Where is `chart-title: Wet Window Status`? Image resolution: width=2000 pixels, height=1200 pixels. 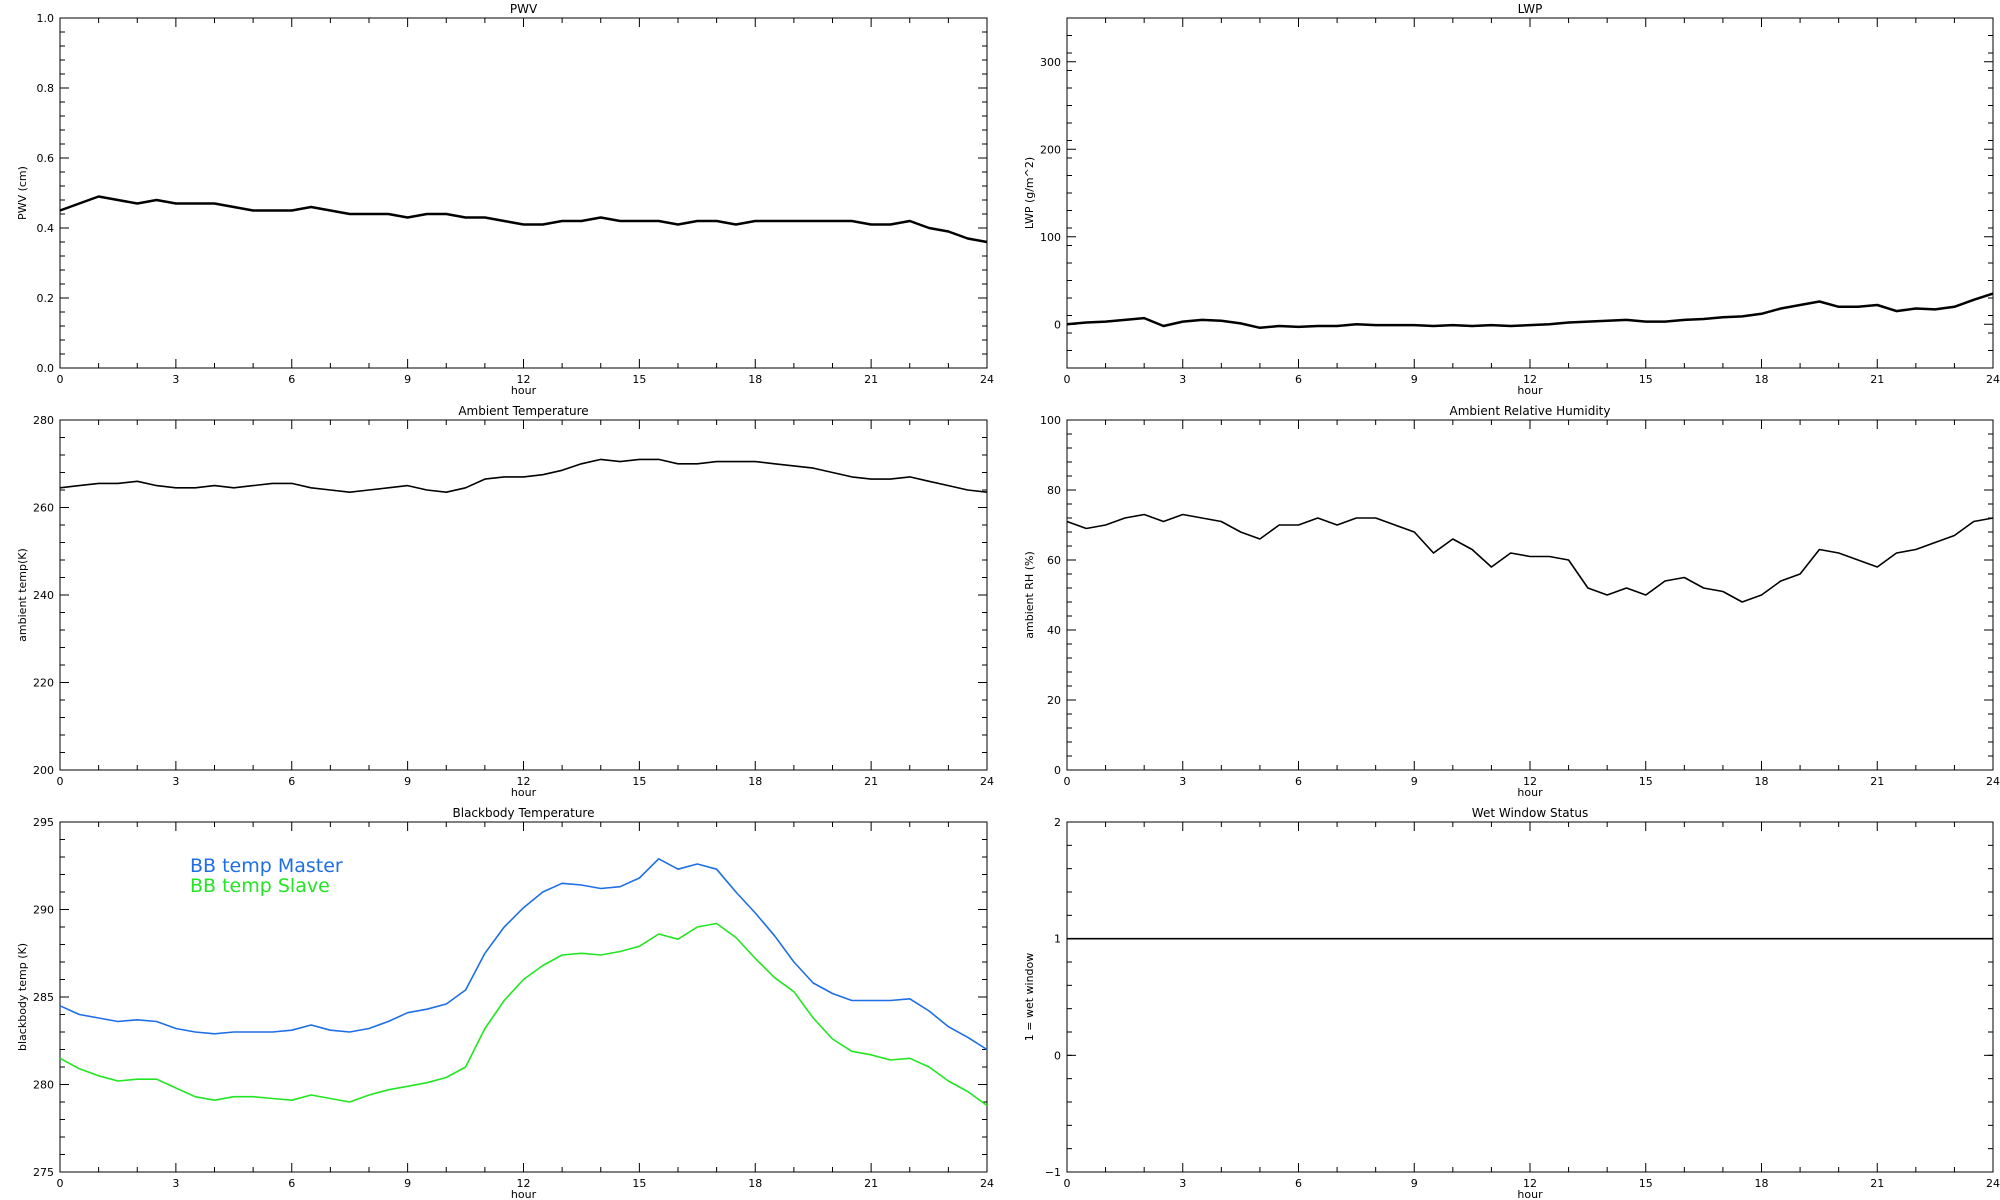 chart-title: Wet Window Status is located at coordinates (1530, 813).